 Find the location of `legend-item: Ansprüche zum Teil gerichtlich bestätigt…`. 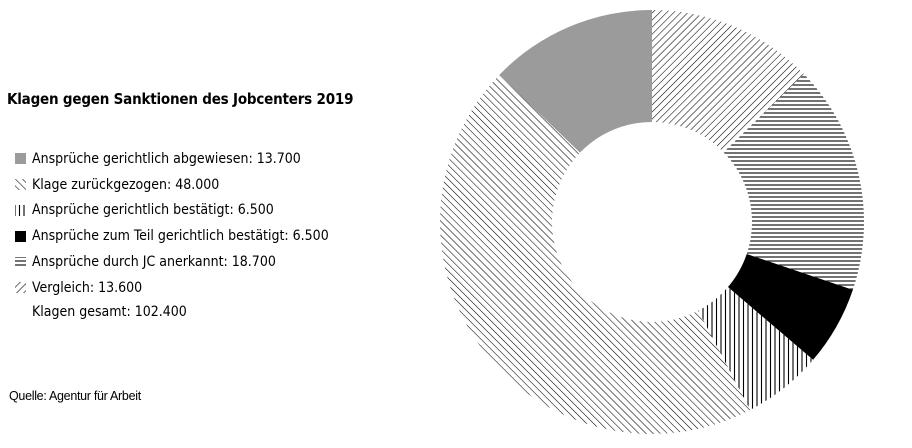

legend-item: Ansprüche zum Teil gerichtlich bestätigt… is located at coordinates (171, 236).